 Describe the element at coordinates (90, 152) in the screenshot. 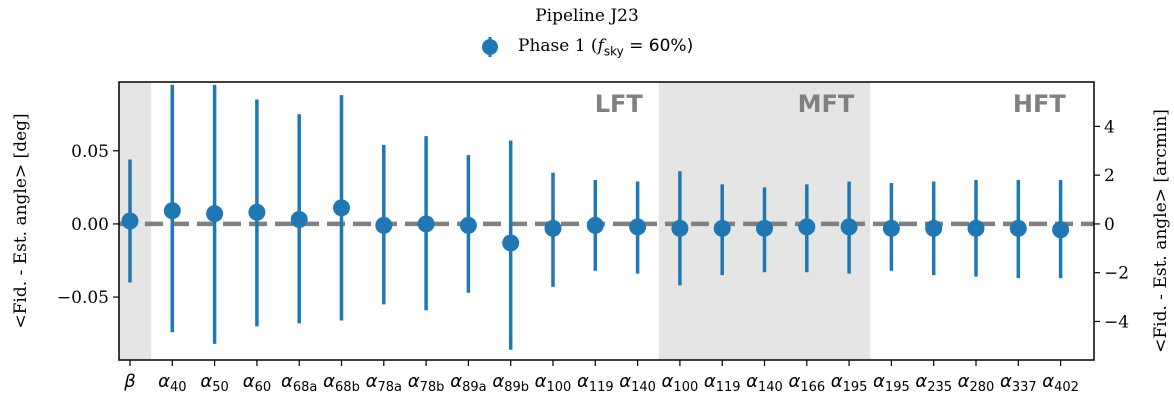

I see `y-tick-label-left: 0.05` at that location.